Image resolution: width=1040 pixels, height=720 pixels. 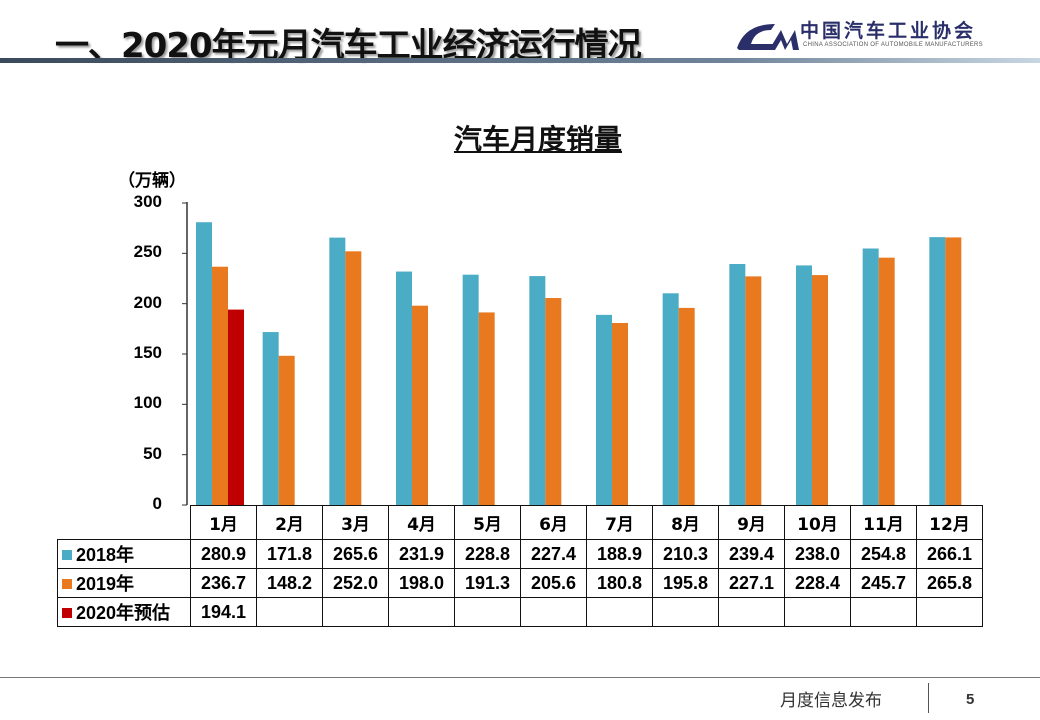 I want to click on table-cell: 180.8, so click(x=619, y=583).